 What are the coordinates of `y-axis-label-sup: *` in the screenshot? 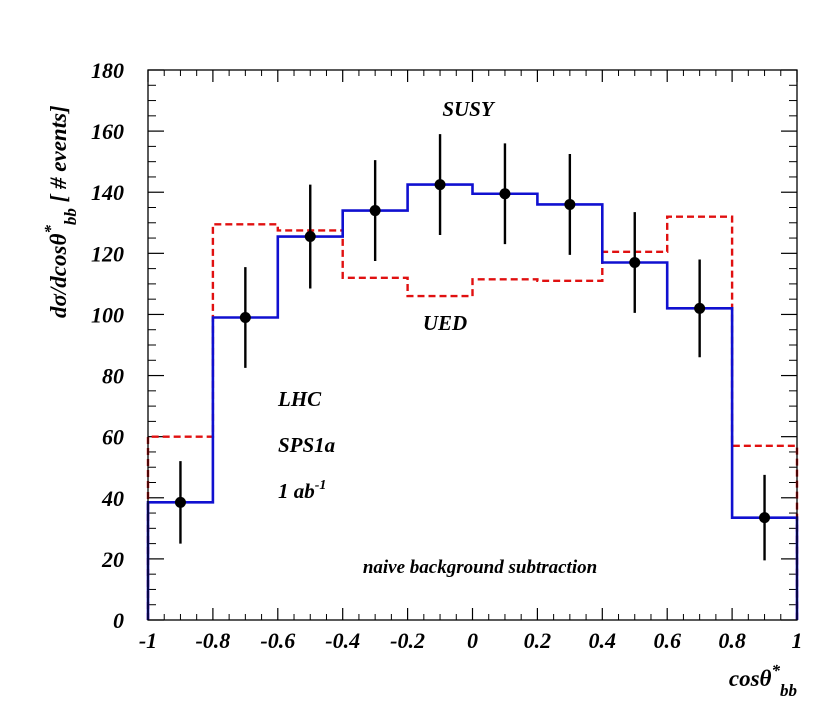 It's located at (50, 229).